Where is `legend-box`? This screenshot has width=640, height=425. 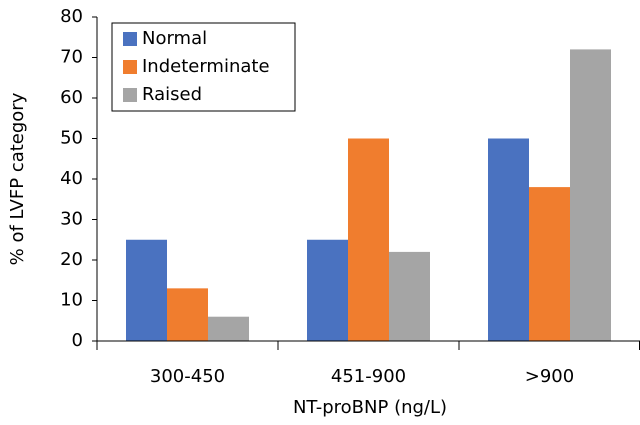 legend-box is located at coordinates (203, 67).